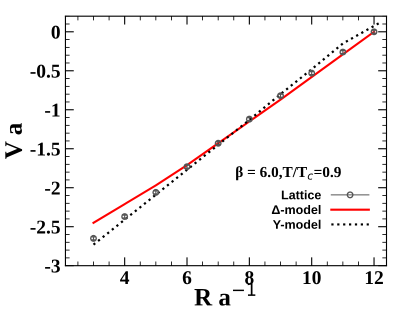  I want to click on x-tick-label: 4, so click(125, 277).